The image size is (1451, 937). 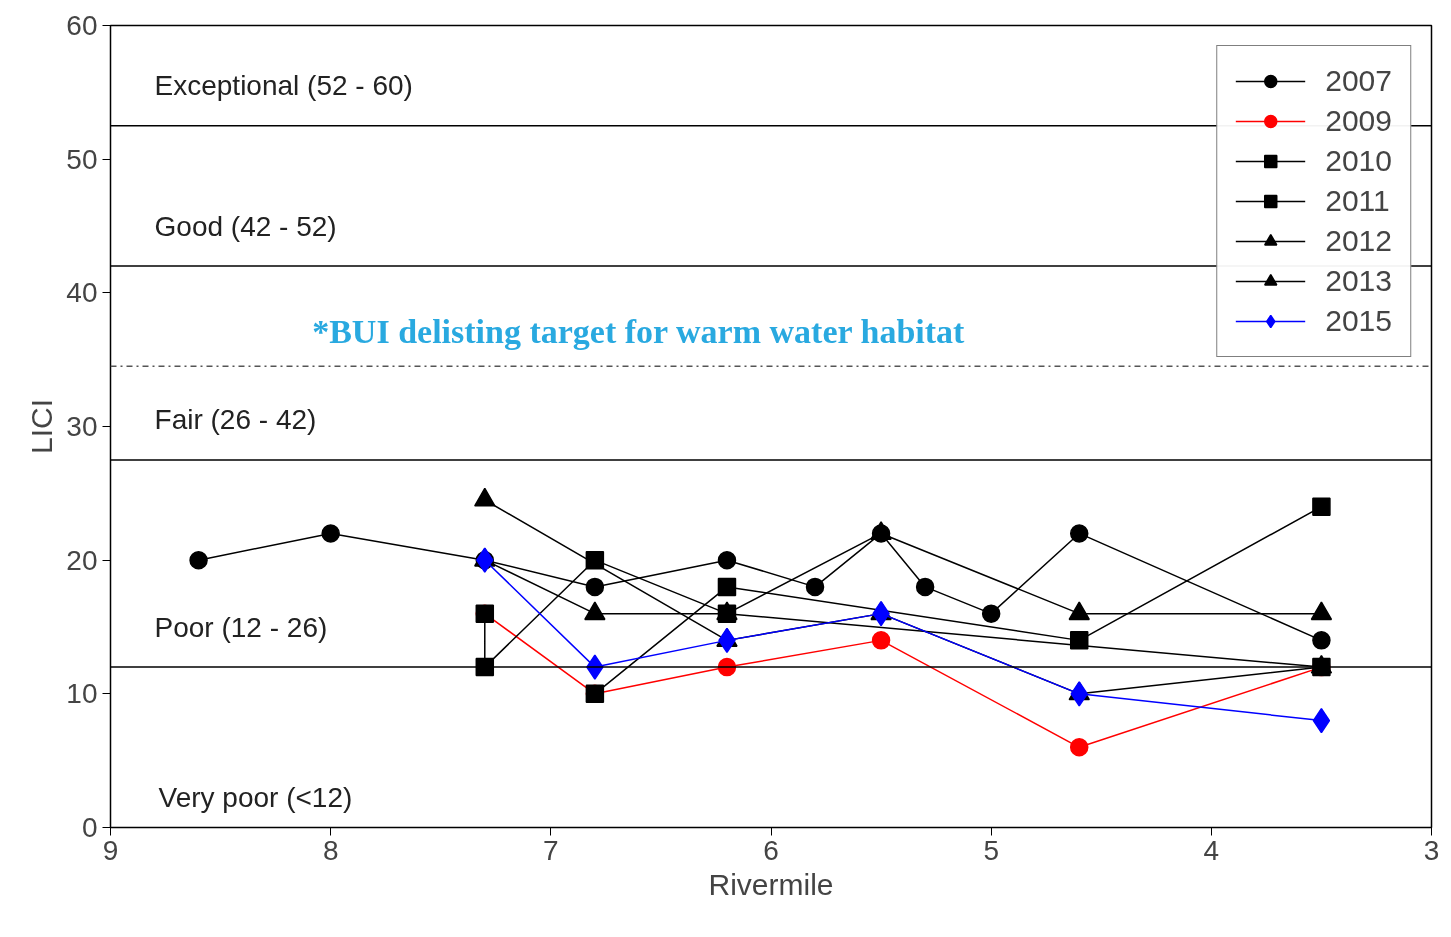 What do you see at coordinates (1211, 850) in the screenshot?
I see `x-tick-label: 4` at bounding box center [1211, 850].